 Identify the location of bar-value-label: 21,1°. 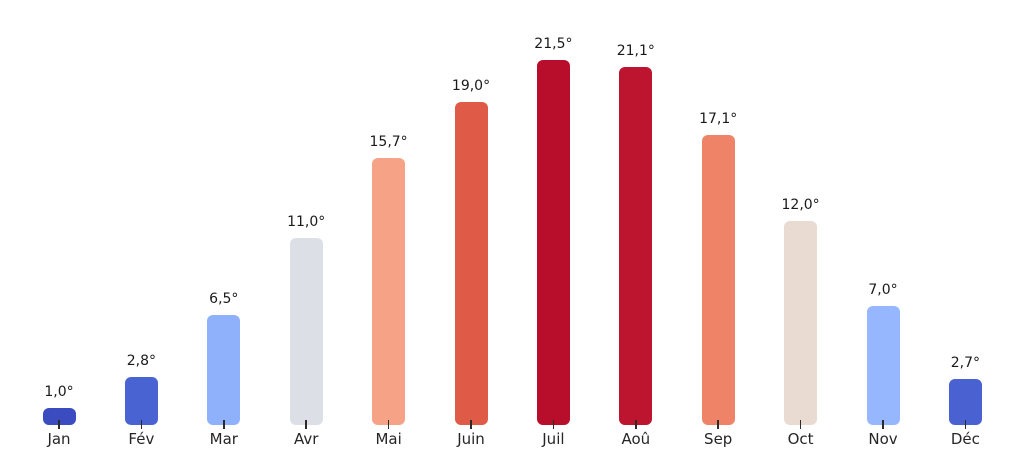
(635, 51).